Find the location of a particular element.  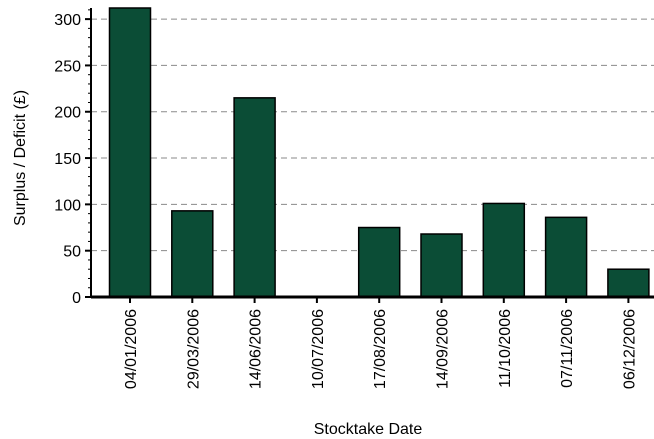

y-tick-label: 50 is located at coordinates (72, 252).